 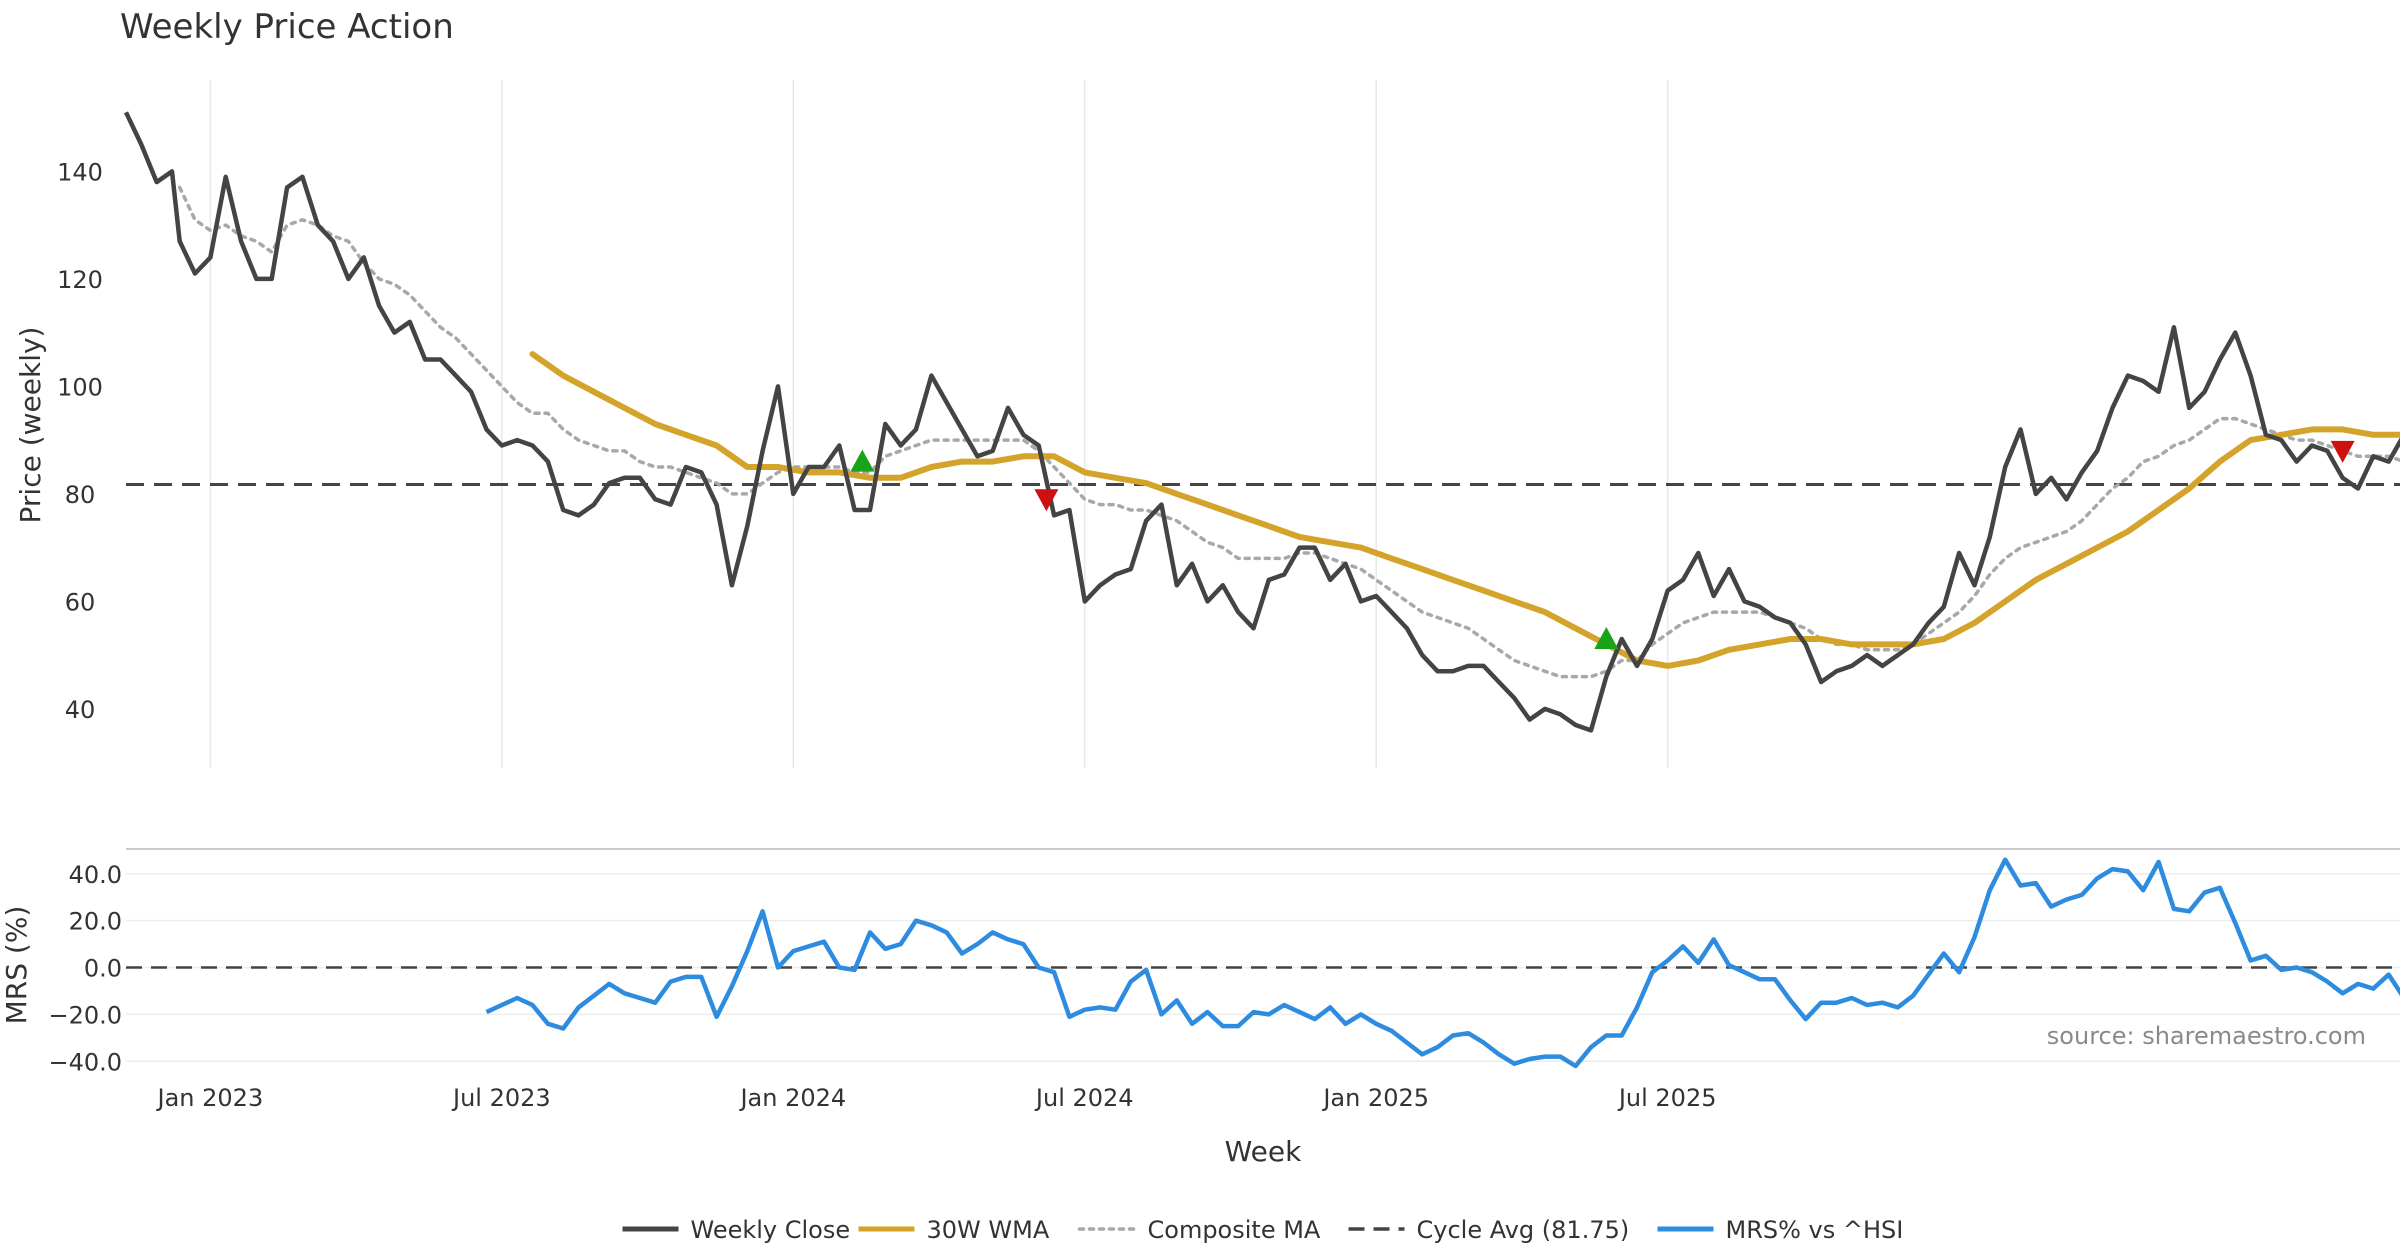 What do you see at coordinates (95, 922) in the screenshot?
I see `mrs-ytick-label: 20.0` at bounding box center [95, 922].